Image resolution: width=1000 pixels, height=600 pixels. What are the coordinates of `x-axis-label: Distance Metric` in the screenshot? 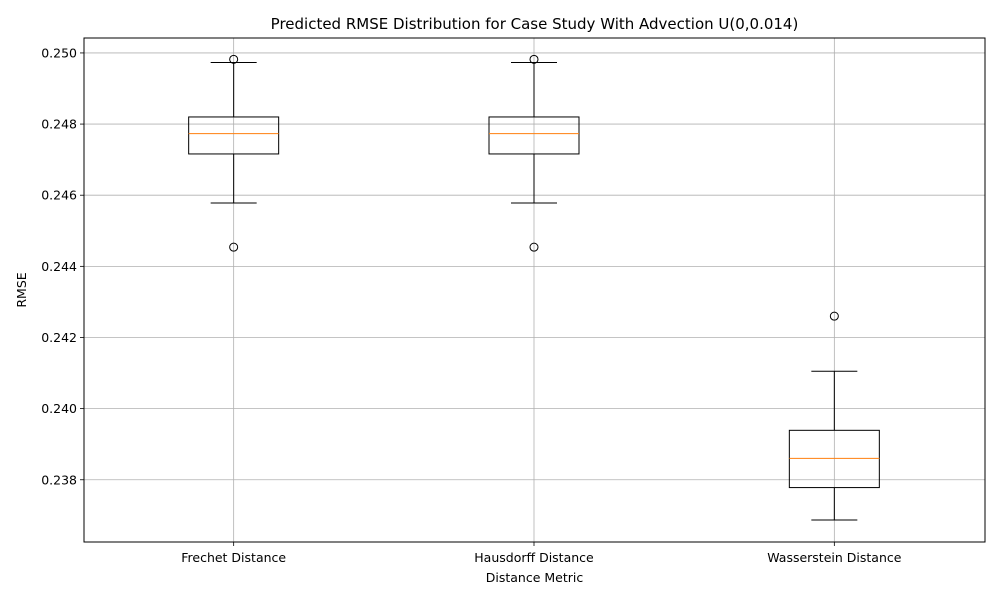 It's located at (535, 577).